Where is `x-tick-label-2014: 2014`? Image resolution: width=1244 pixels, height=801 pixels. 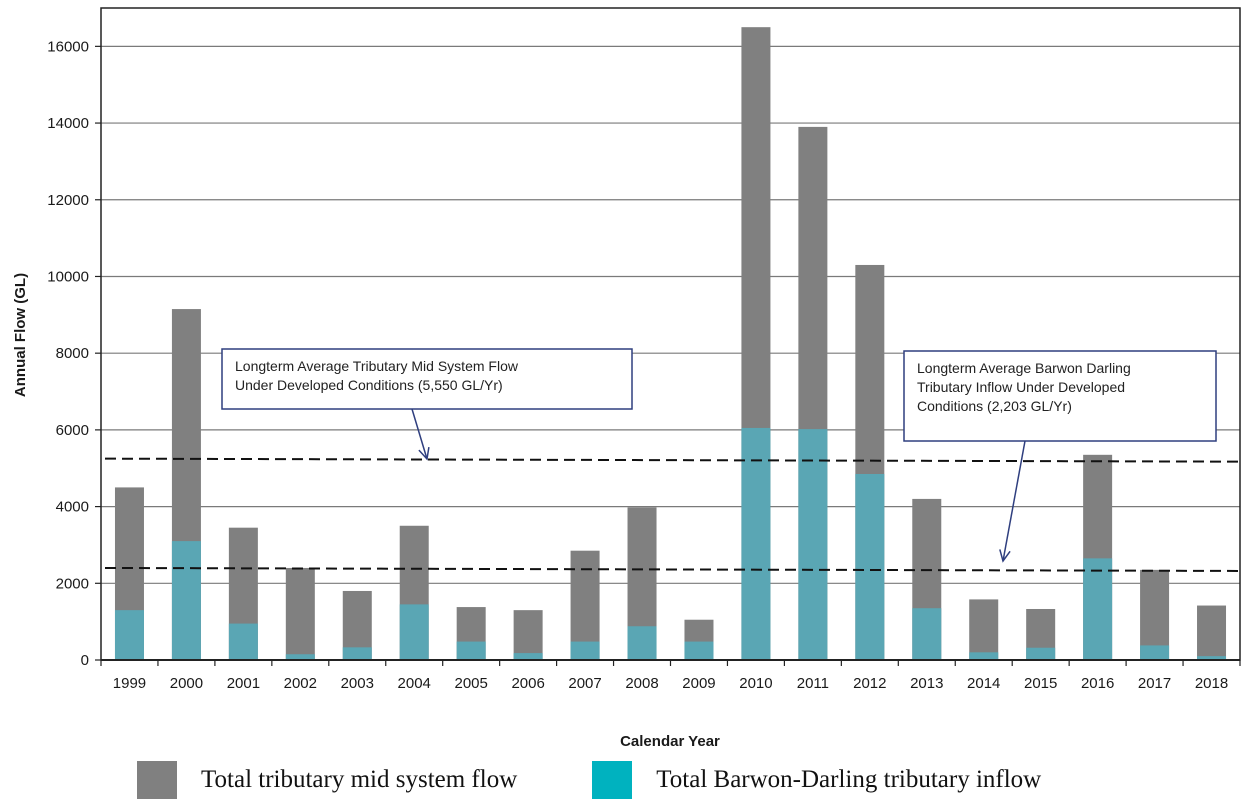 x-tick-label-2014: 2014 is located at coordinates (983, 683).